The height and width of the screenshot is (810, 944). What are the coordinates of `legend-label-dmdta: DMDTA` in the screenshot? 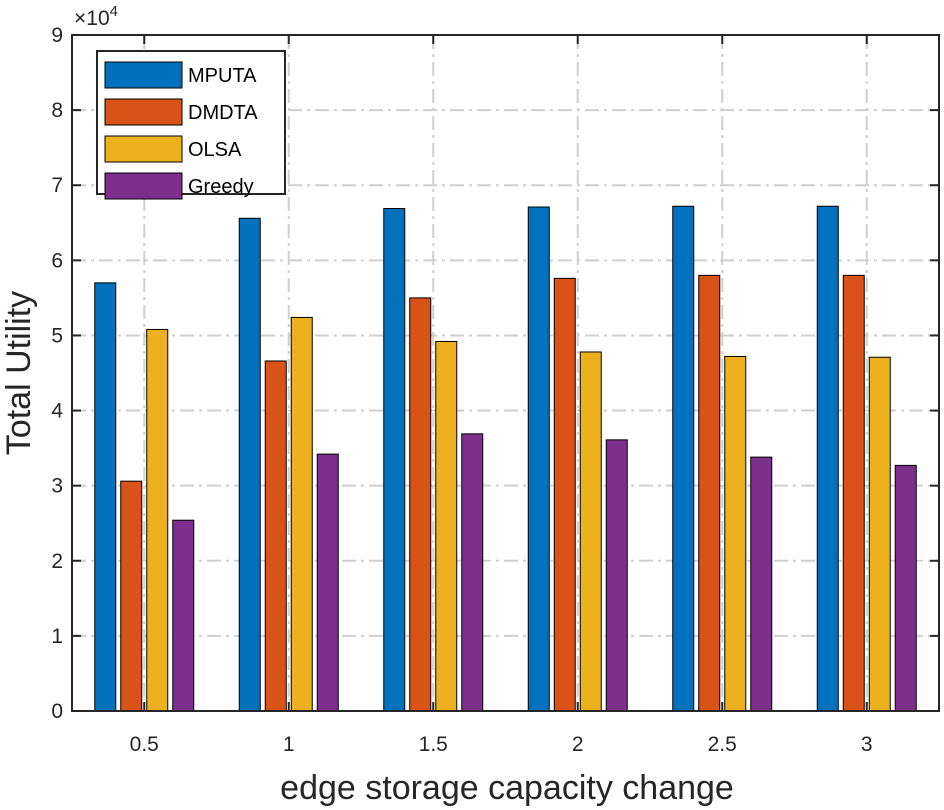 It's located at (223, 113).